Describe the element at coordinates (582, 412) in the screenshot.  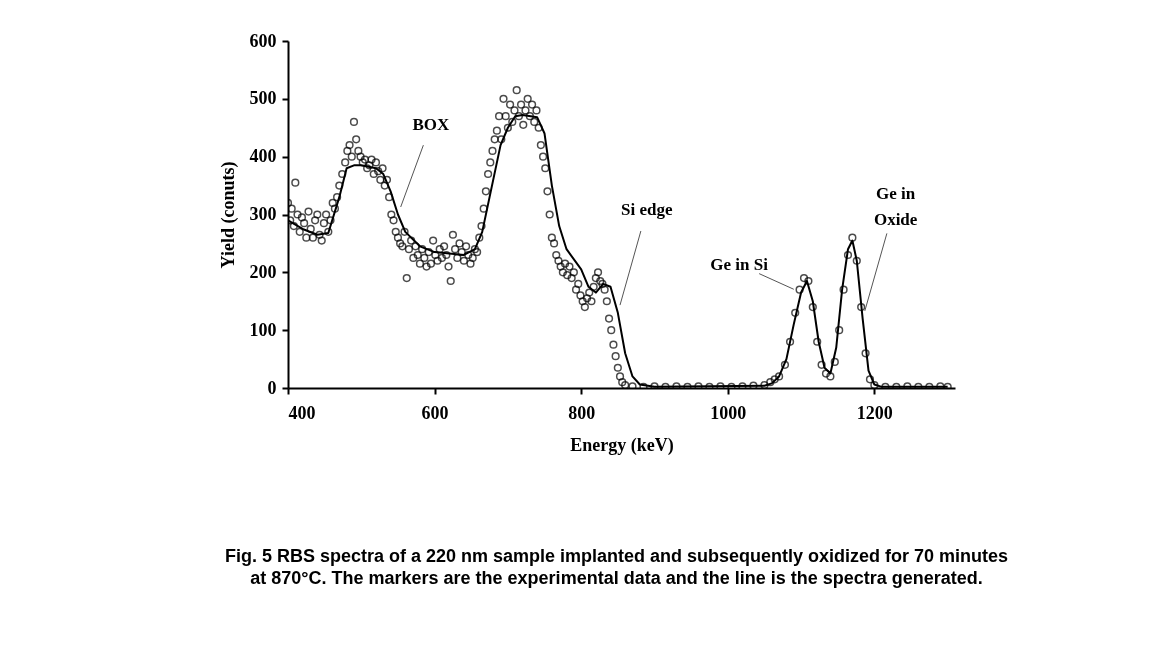
I see `x-tick-label: 800` at that location.